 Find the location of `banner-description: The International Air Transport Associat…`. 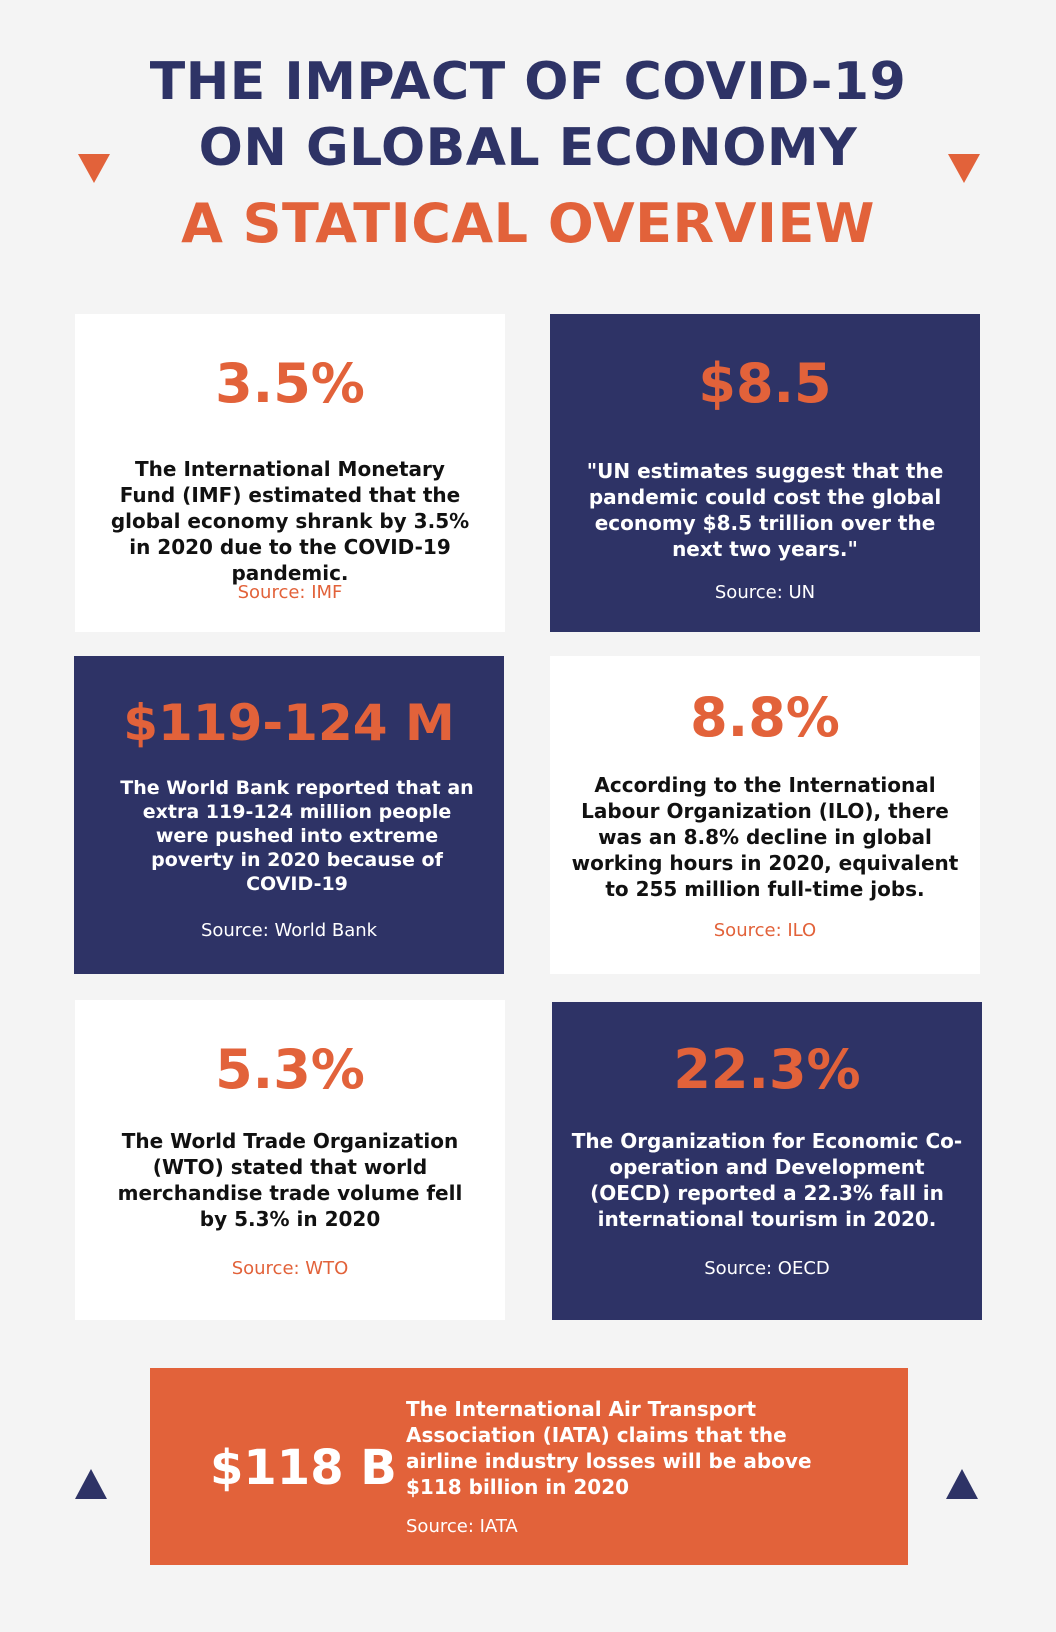

banner-description: The International Air Transport Associat… is located at coordinates (609, 1448).